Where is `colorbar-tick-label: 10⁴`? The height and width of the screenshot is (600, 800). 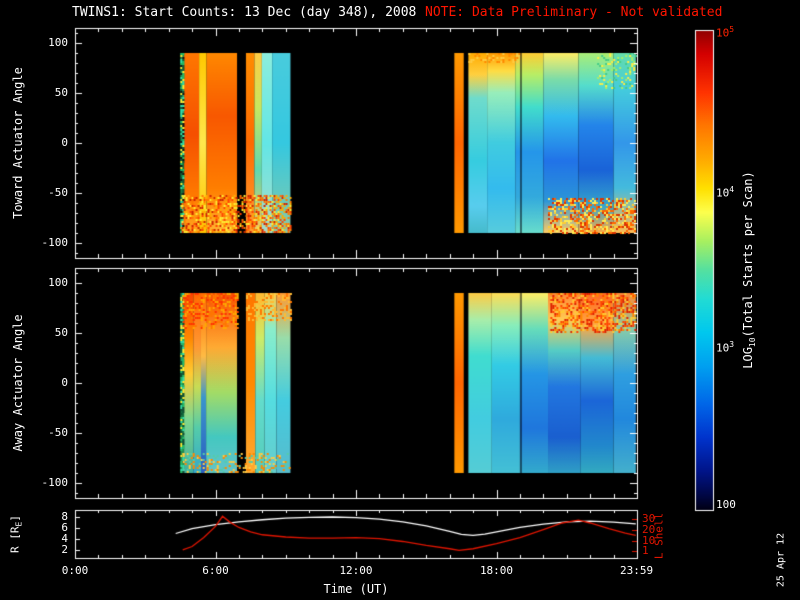 colorbar-tick-label: 10⁴ is located at coordinates (725, 192).